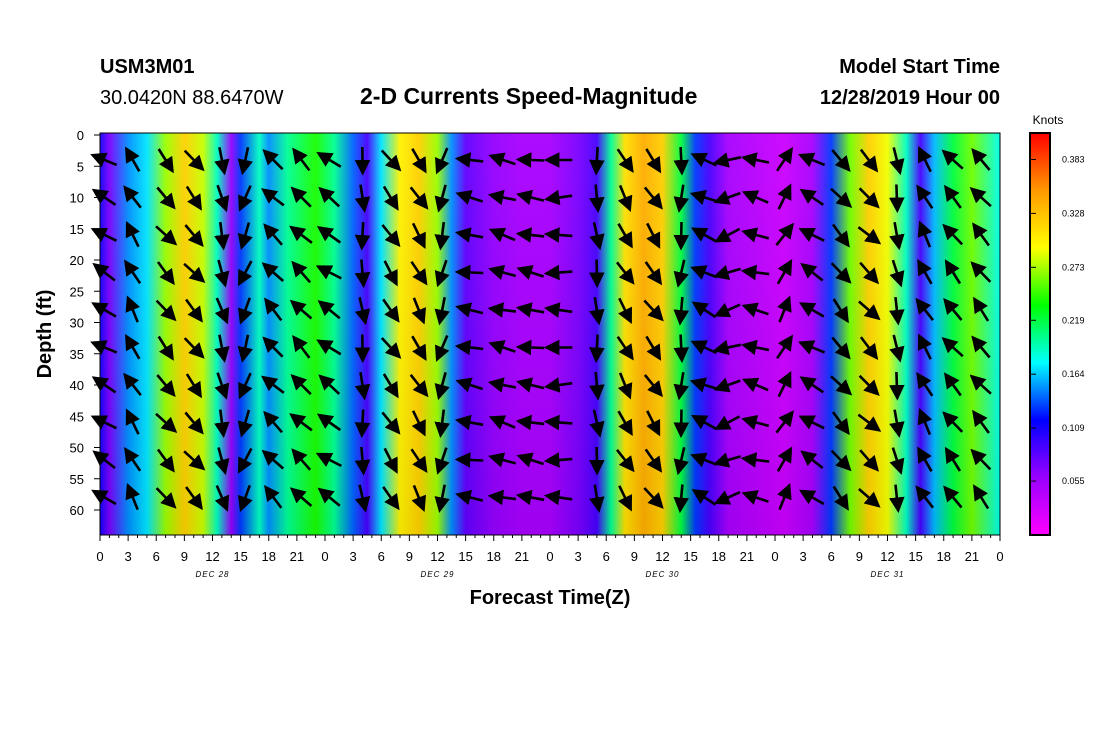 The width and height of the screenshot is (1100, 750). I want to click on x-tick-label: 12, so click(437, 556).